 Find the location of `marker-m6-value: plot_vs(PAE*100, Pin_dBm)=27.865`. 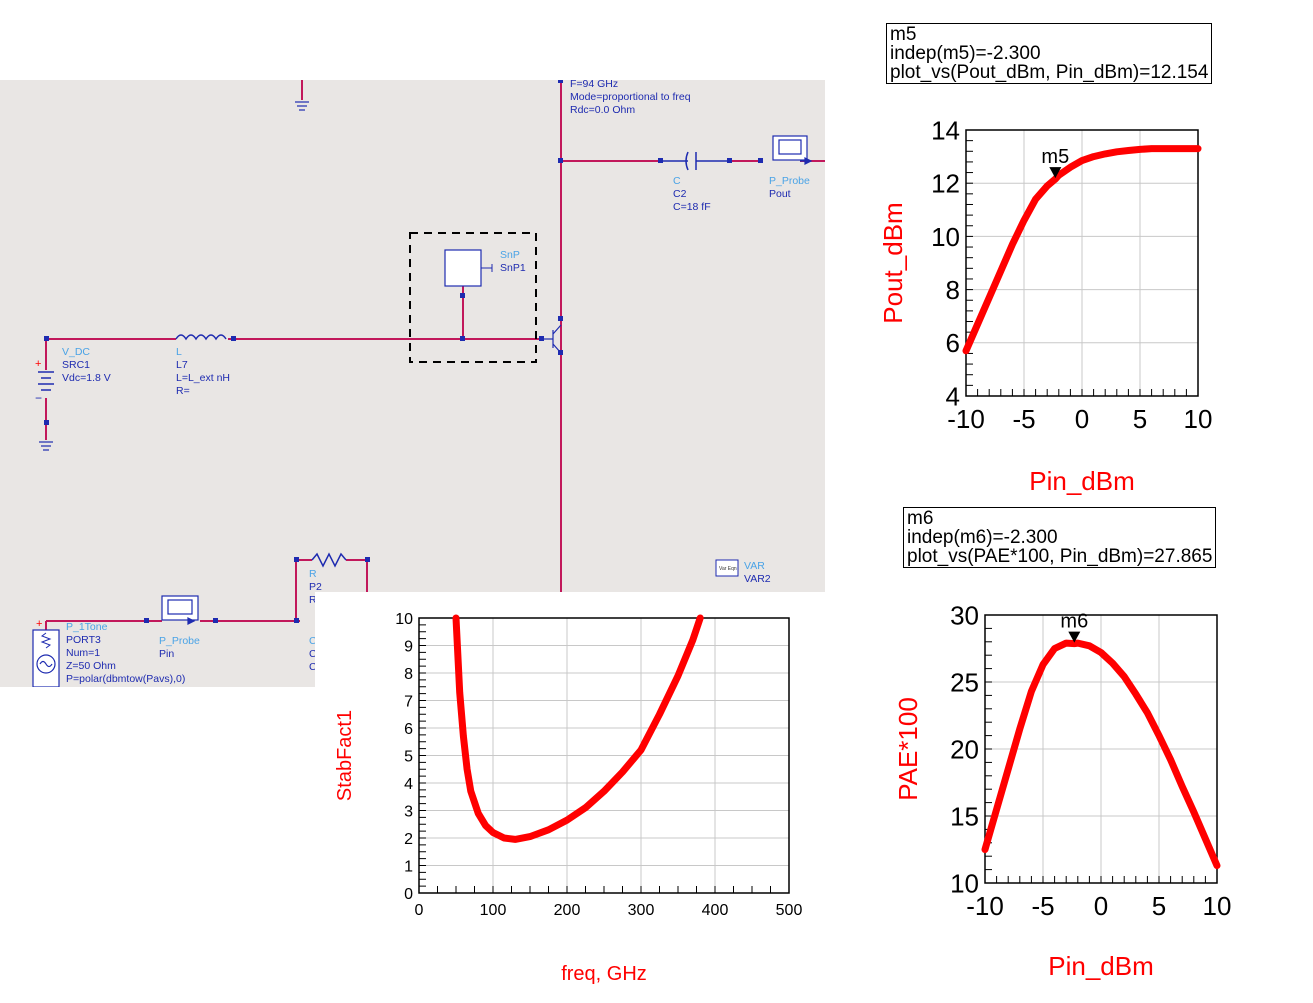

marker-m6-value: plot_vs(PAE*100, Pin_dBm)=27.865 is located at coordinates (1060, 556).